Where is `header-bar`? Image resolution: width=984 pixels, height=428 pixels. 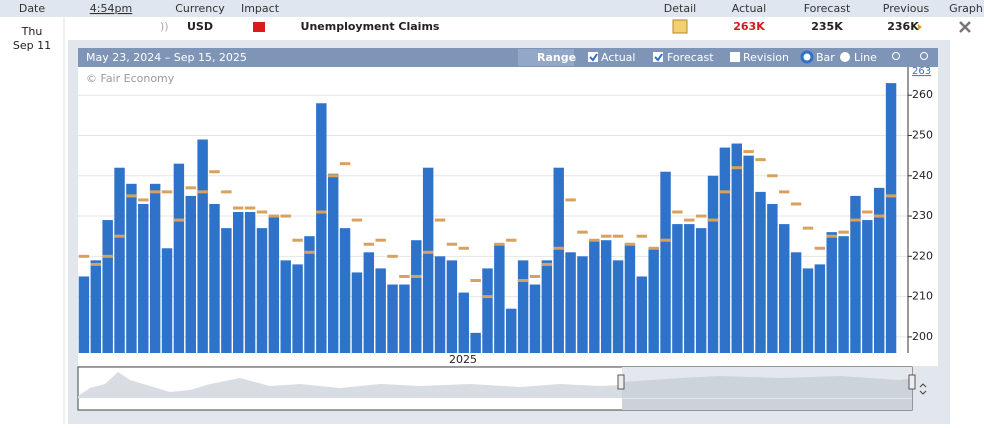
header-bar is located at coordinates (492, 8).